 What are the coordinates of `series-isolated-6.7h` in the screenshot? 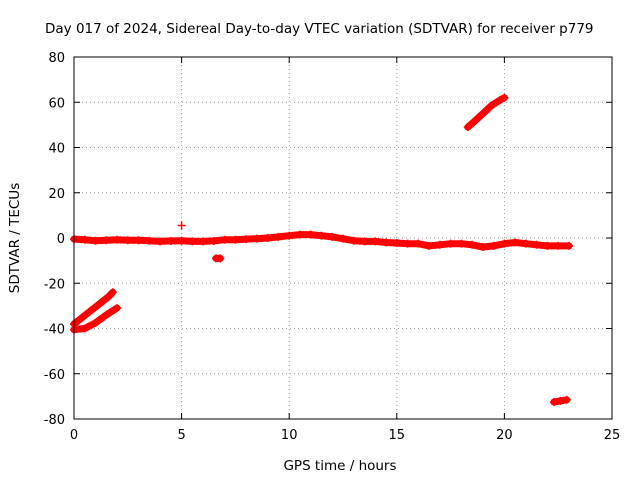 It's located at (218, 258).